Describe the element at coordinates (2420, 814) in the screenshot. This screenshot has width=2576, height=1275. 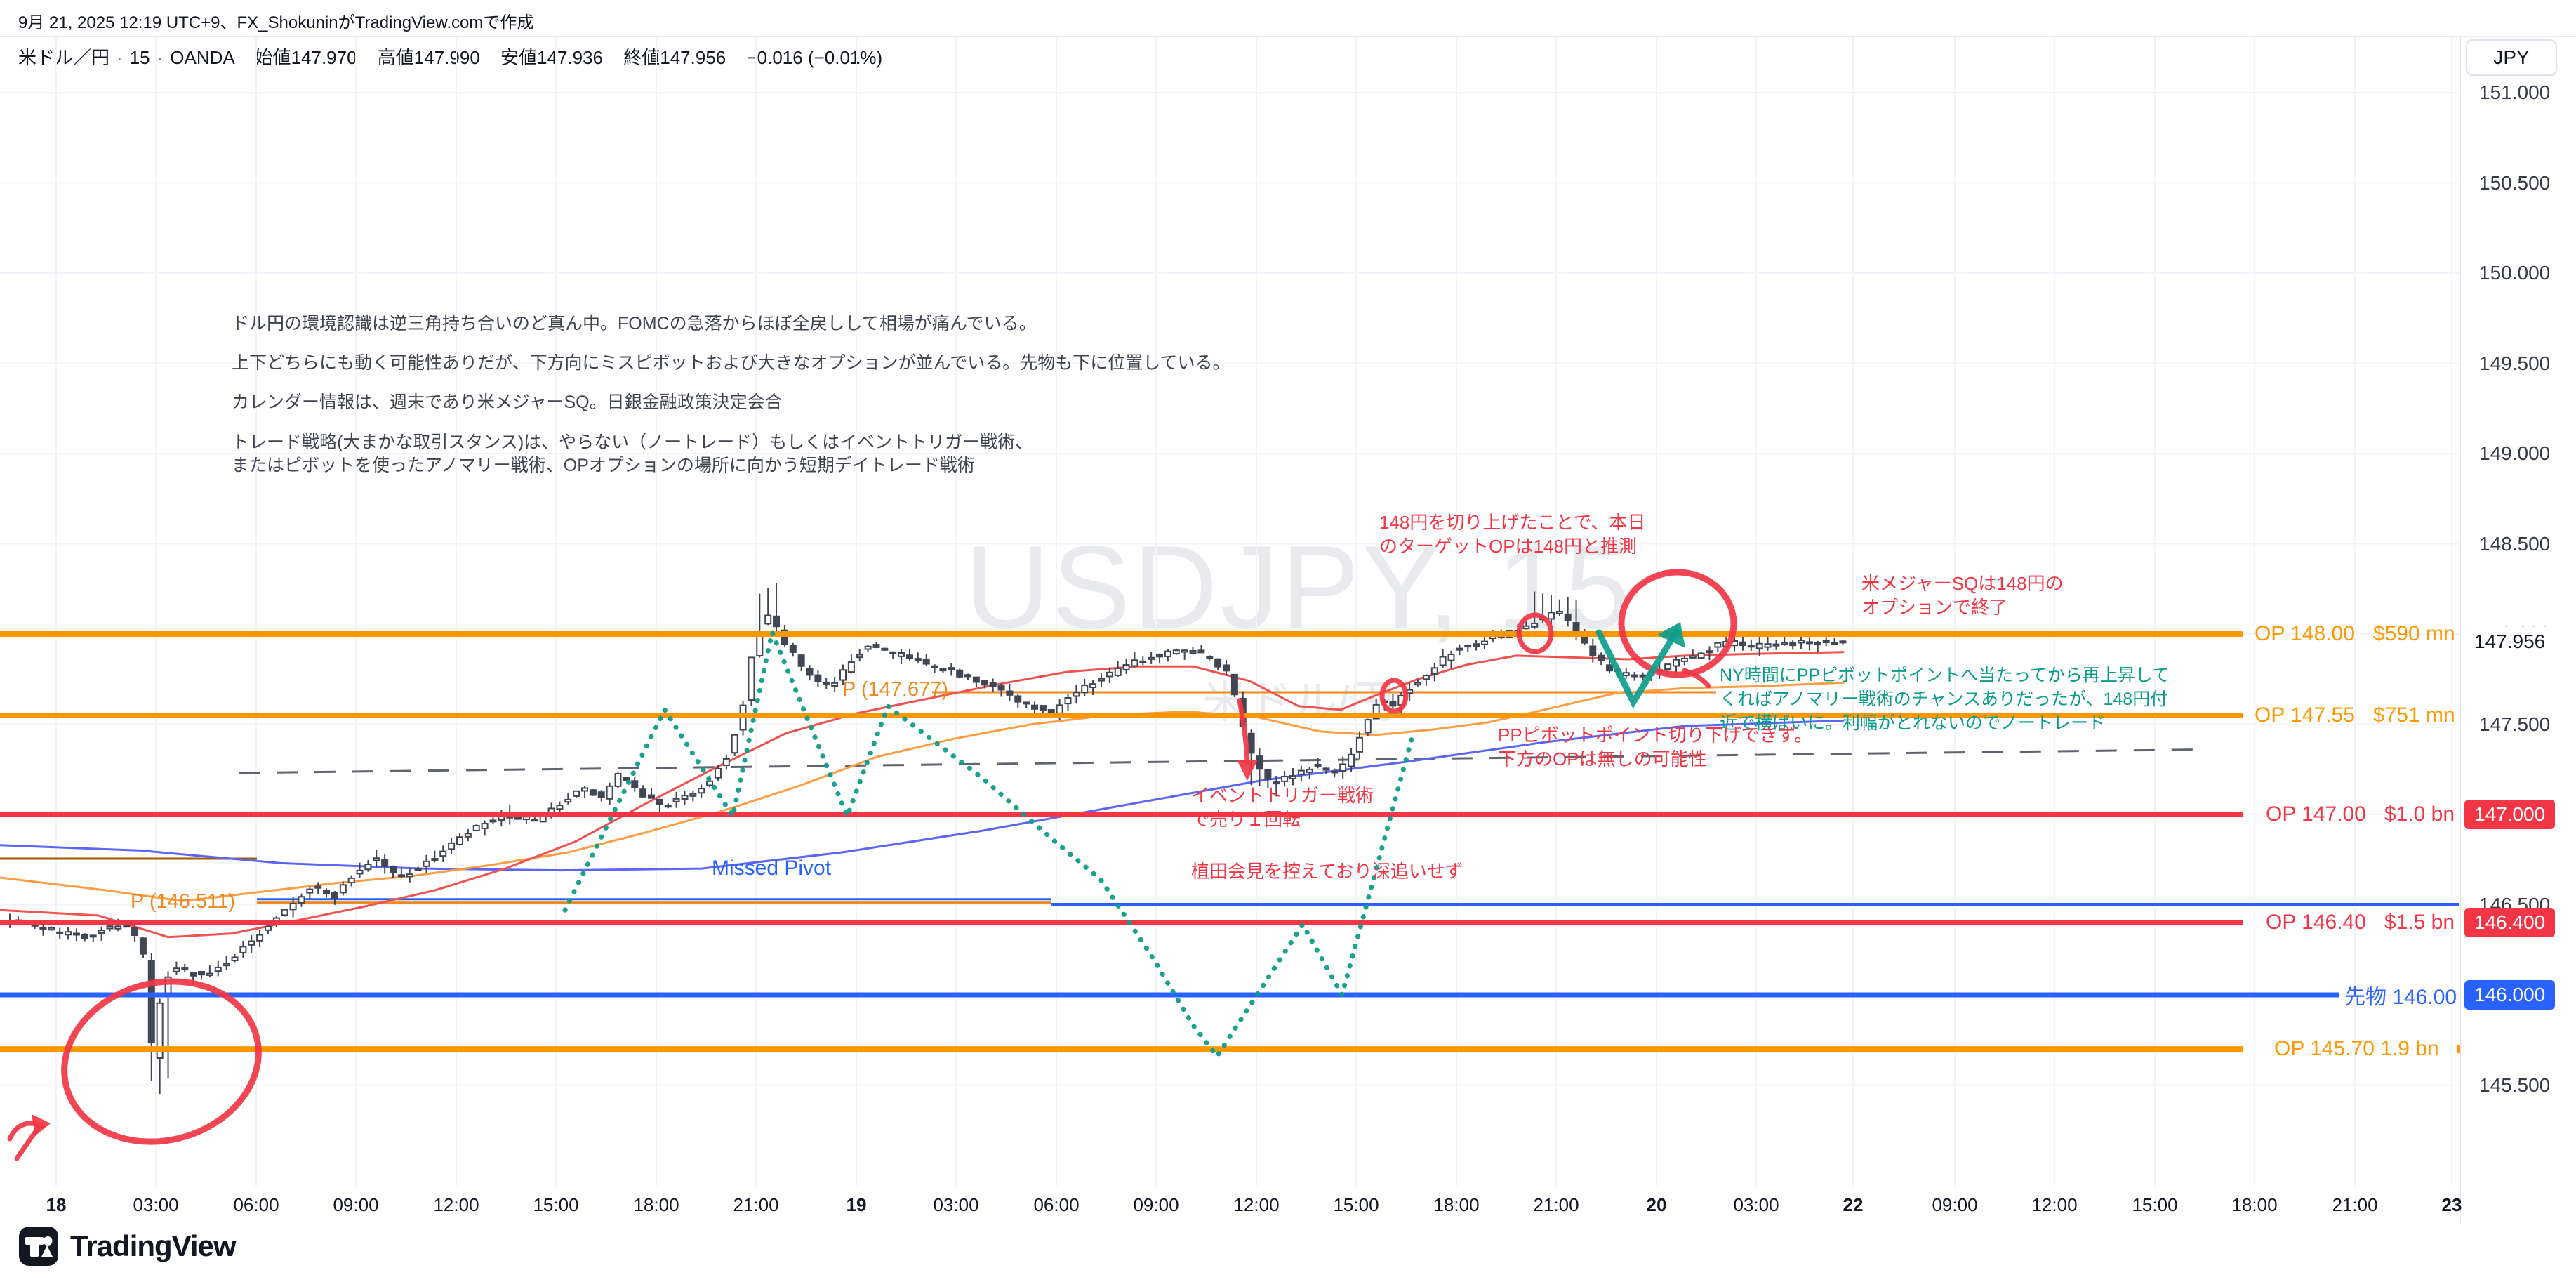
I see `level-amount: $1.0 bn` at that location.